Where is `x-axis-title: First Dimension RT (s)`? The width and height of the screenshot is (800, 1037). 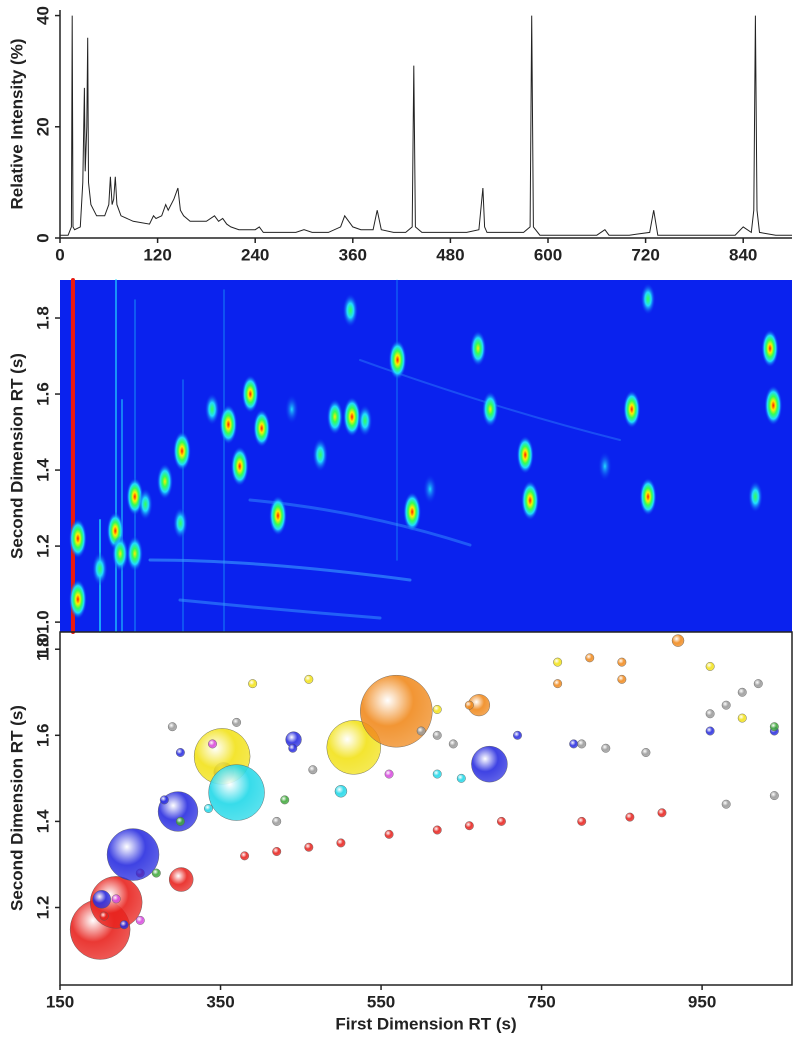
x-axis-title: First Dimension RT (s) is located at coordinates (425, 1023).